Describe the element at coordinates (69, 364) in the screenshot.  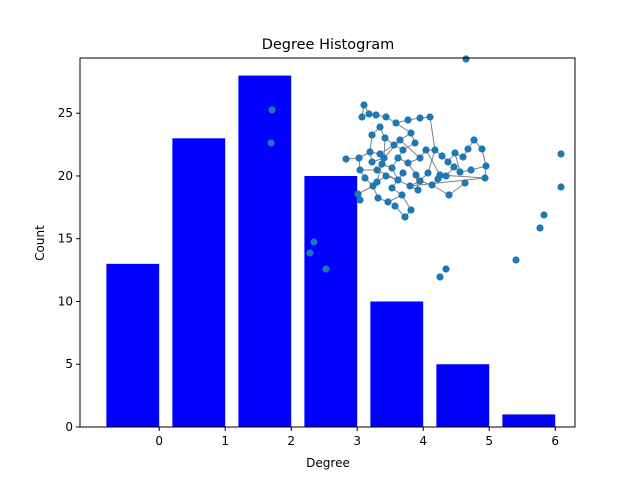
I see `y-tick-label: 5` at that location.